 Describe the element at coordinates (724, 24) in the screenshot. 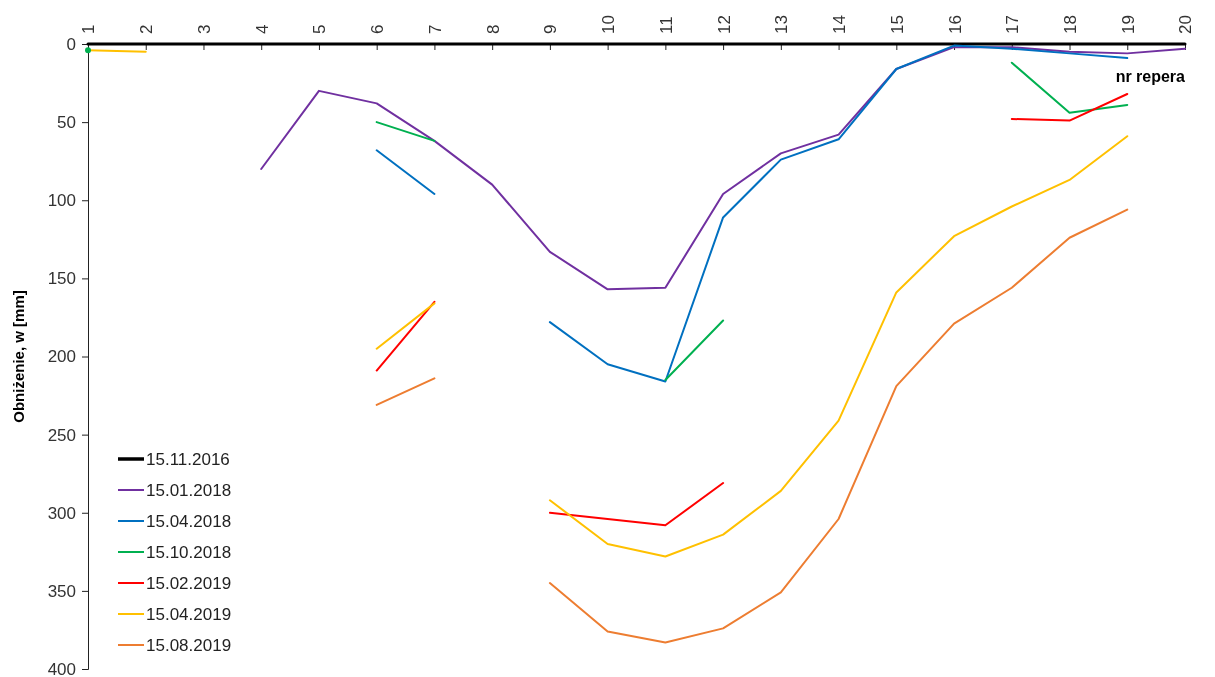

I see `x-tick-label: 12` at that location.